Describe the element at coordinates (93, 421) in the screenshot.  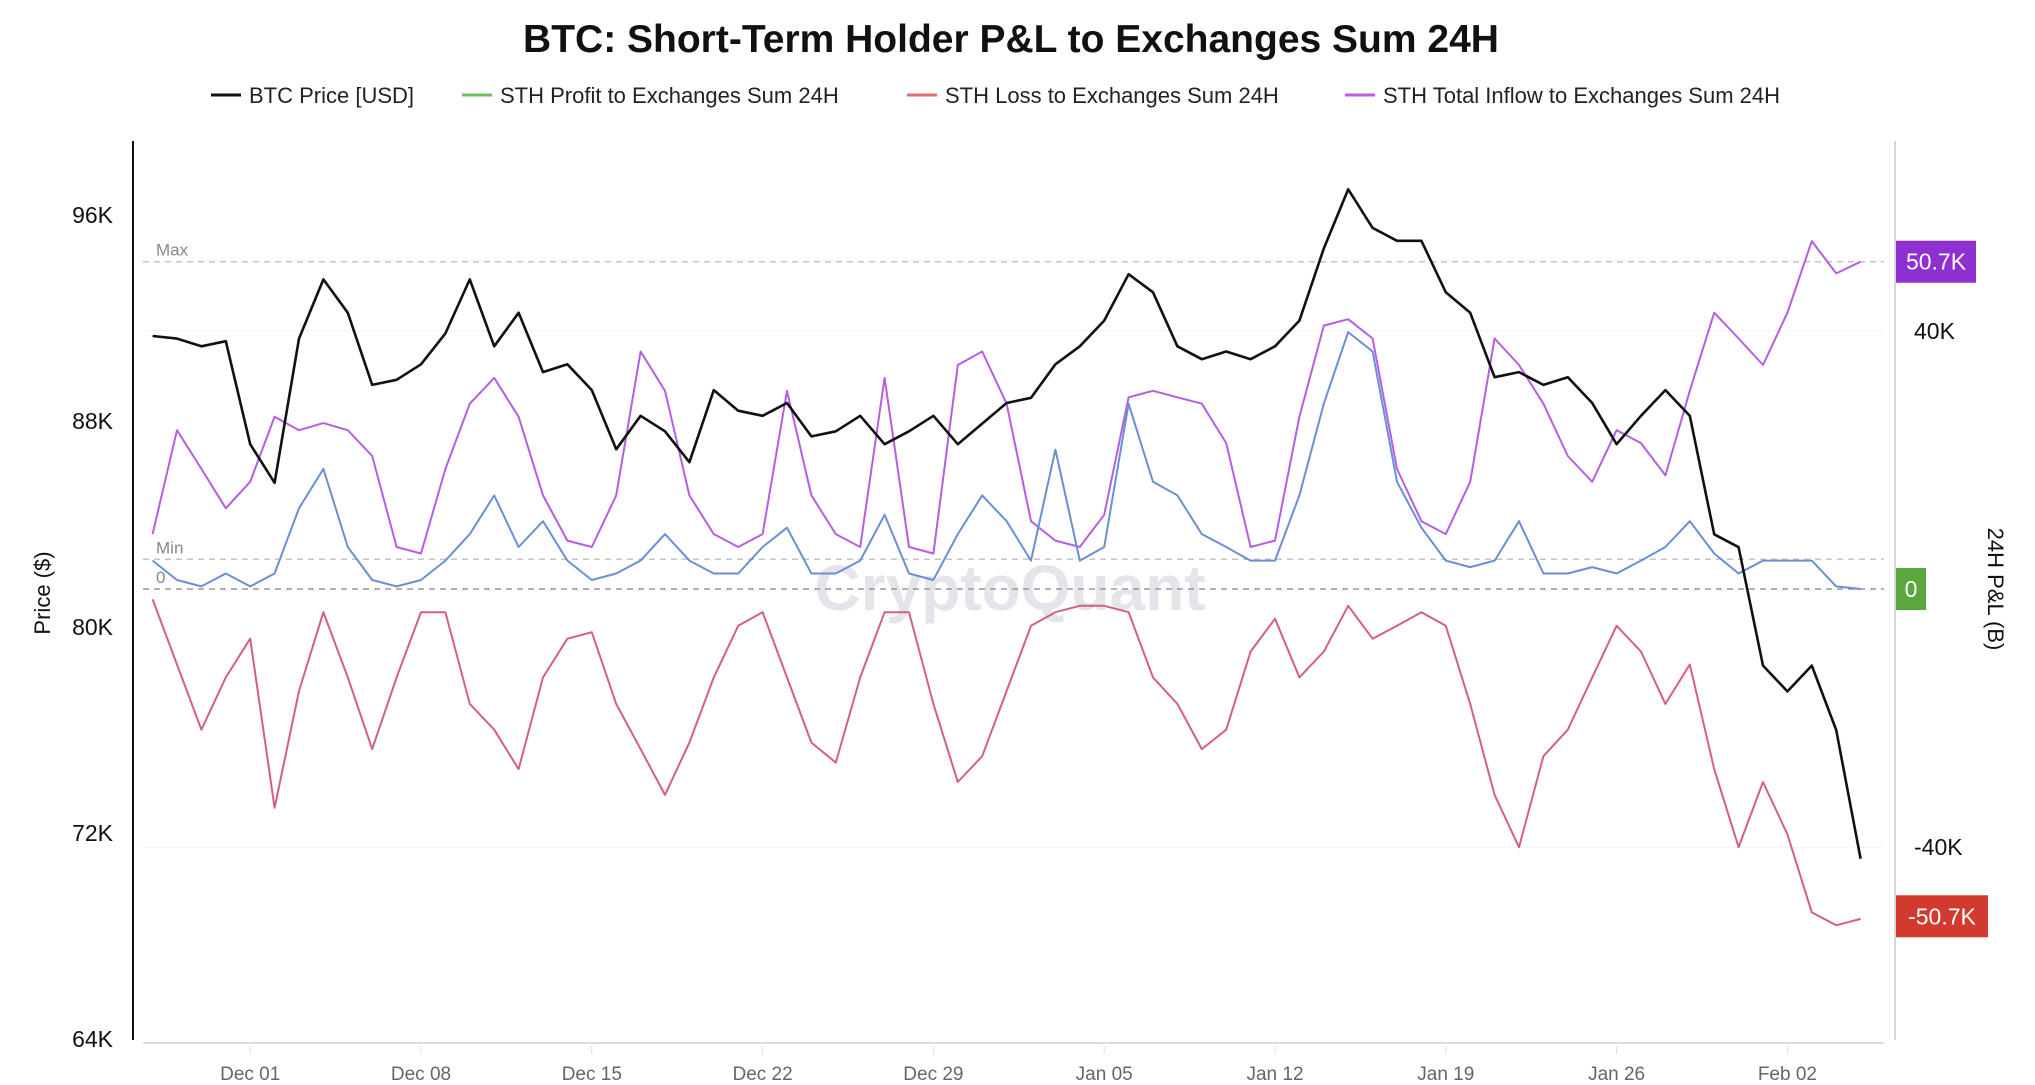
I see `left-tick-label: 88K` at that location.